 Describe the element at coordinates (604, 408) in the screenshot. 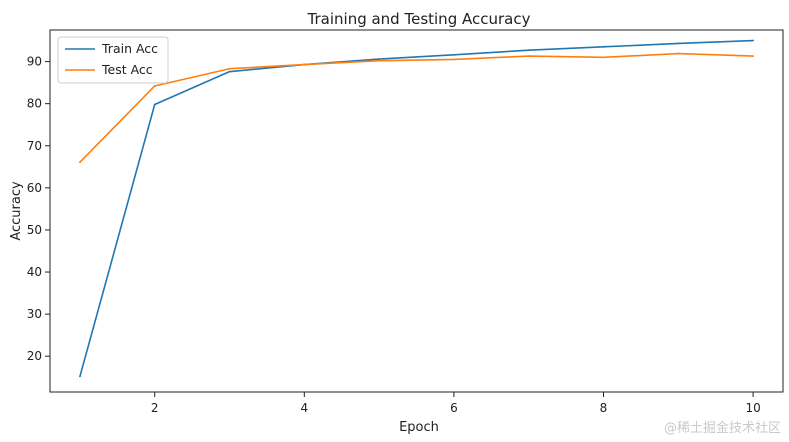

I see `x-tick-label: 8` at that location.